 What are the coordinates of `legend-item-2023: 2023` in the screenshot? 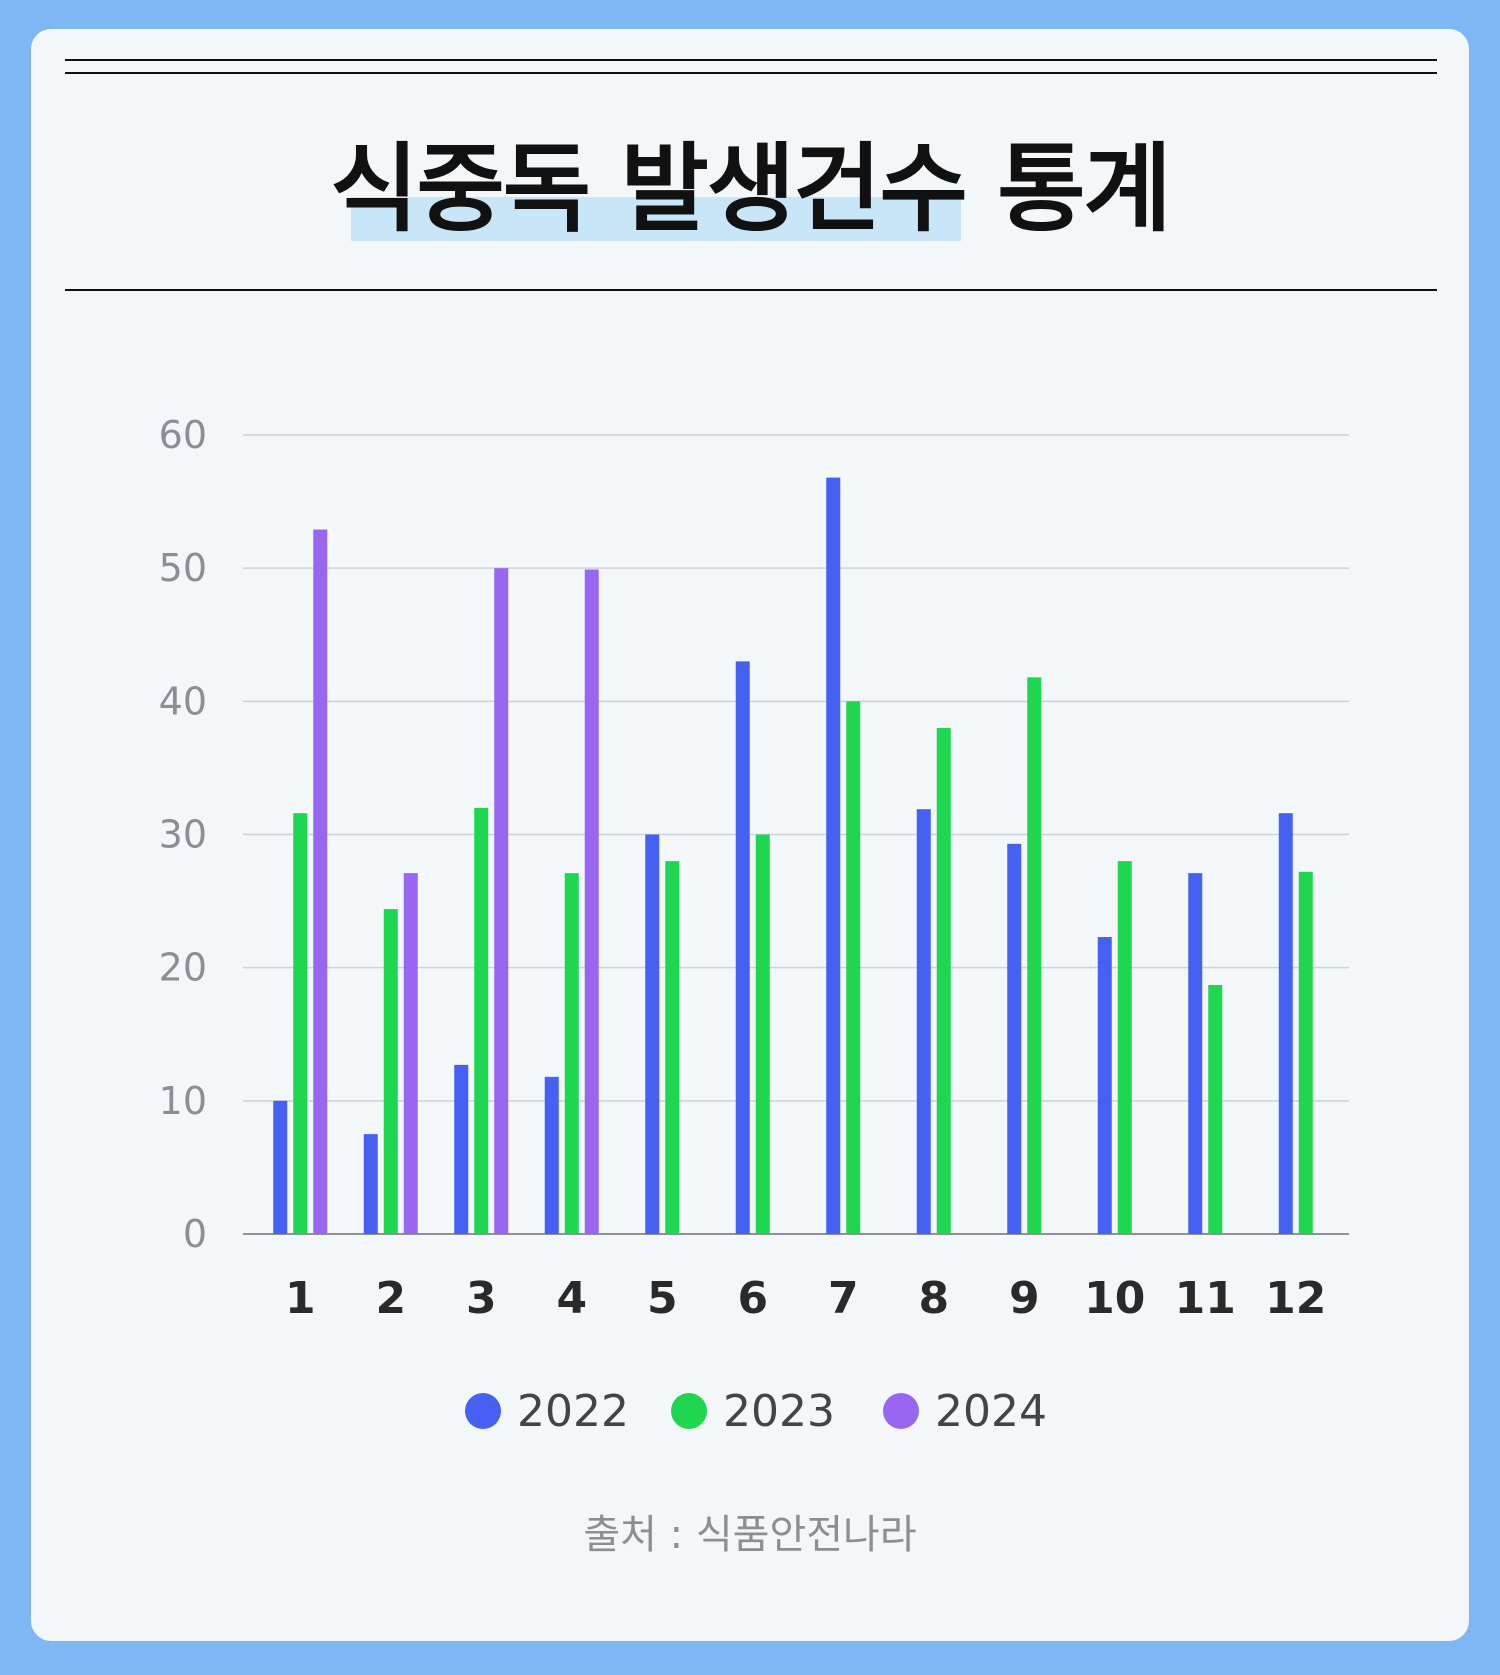 It's located at (753, 1411).